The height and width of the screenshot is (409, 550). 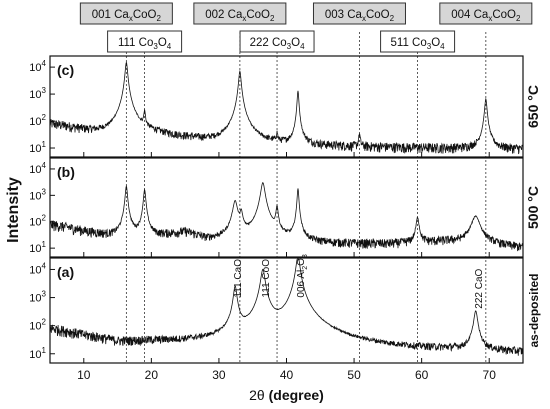 What do you see at coordinates (37, 93) in the screenshot?
I see `y-tick-label-c-2: 10³` at bounding box center [37, 93].